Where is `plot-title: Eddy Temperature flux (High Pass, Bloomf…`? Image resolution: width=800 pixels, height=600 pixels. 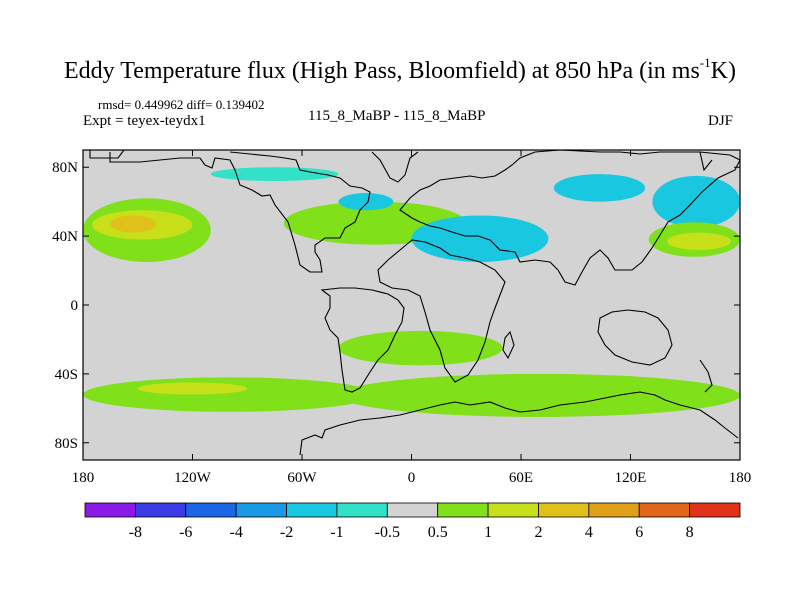
plot-title: Eddy Temperature flux (High Pass, Bloomf… is located at coordinates (400, 70).